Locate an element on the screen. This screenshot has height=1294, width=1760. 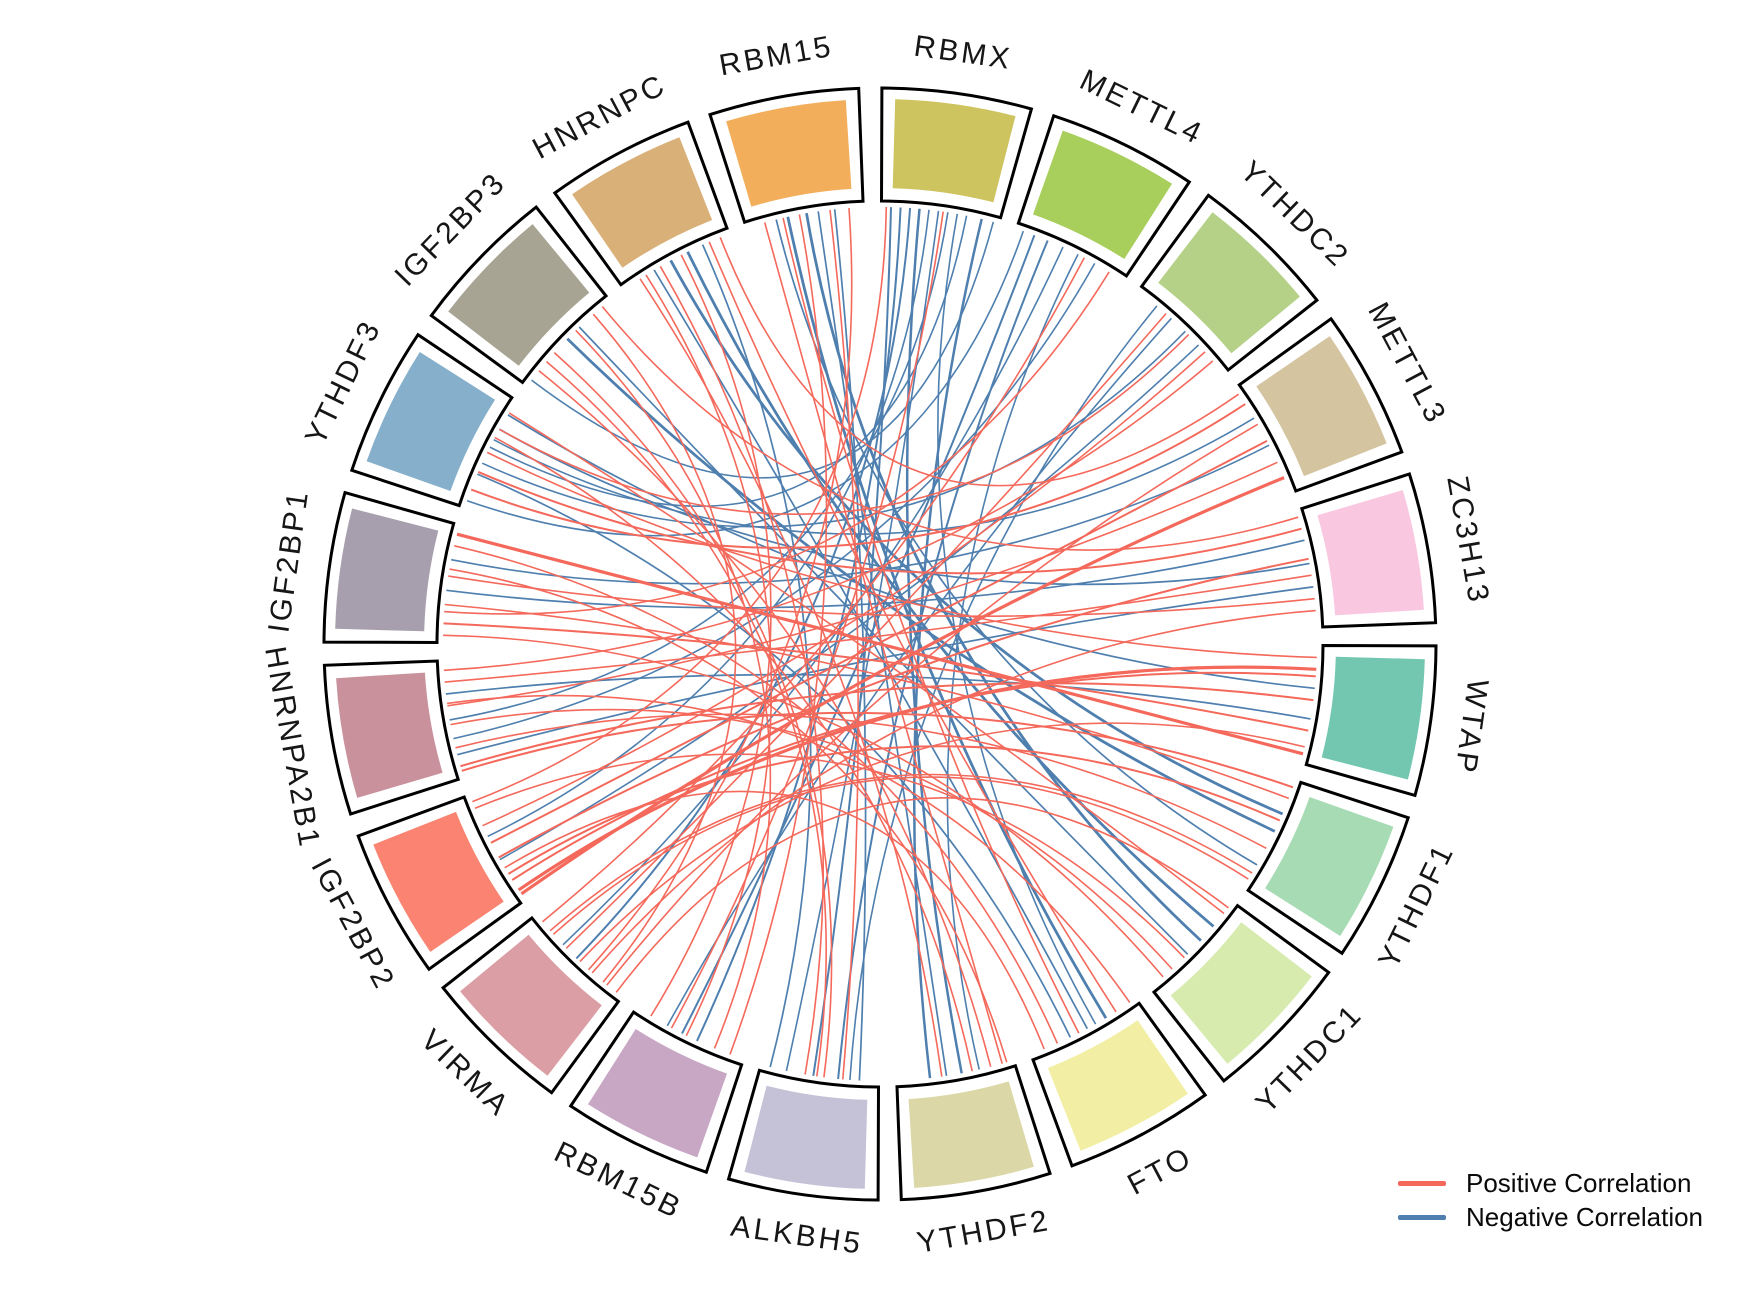
chord-pos-YTHDF1-HNRNPA2B1 is located at coordinates (877, 750).